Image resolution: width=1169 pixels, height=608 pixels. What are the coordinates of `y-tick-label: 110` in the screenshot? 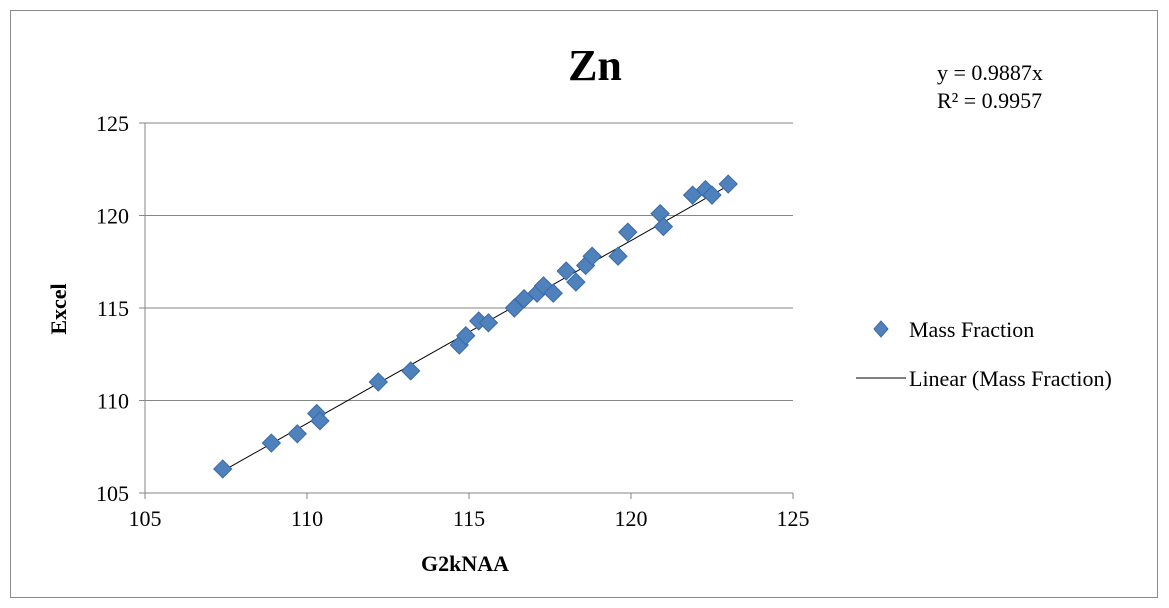 It's located at (113, 401).